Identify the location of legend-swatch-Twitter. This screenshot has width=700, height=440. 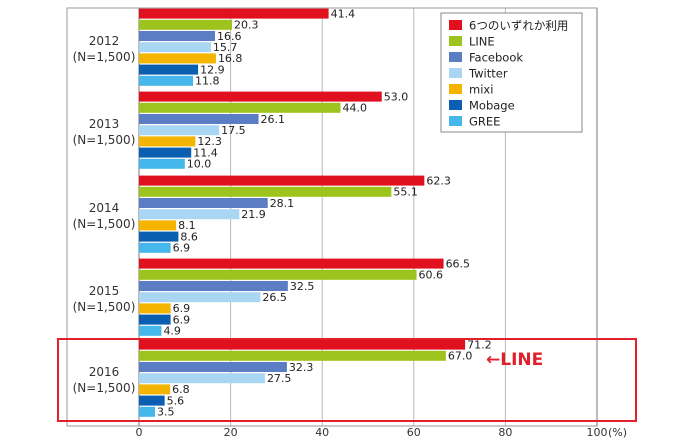
(455, 73).